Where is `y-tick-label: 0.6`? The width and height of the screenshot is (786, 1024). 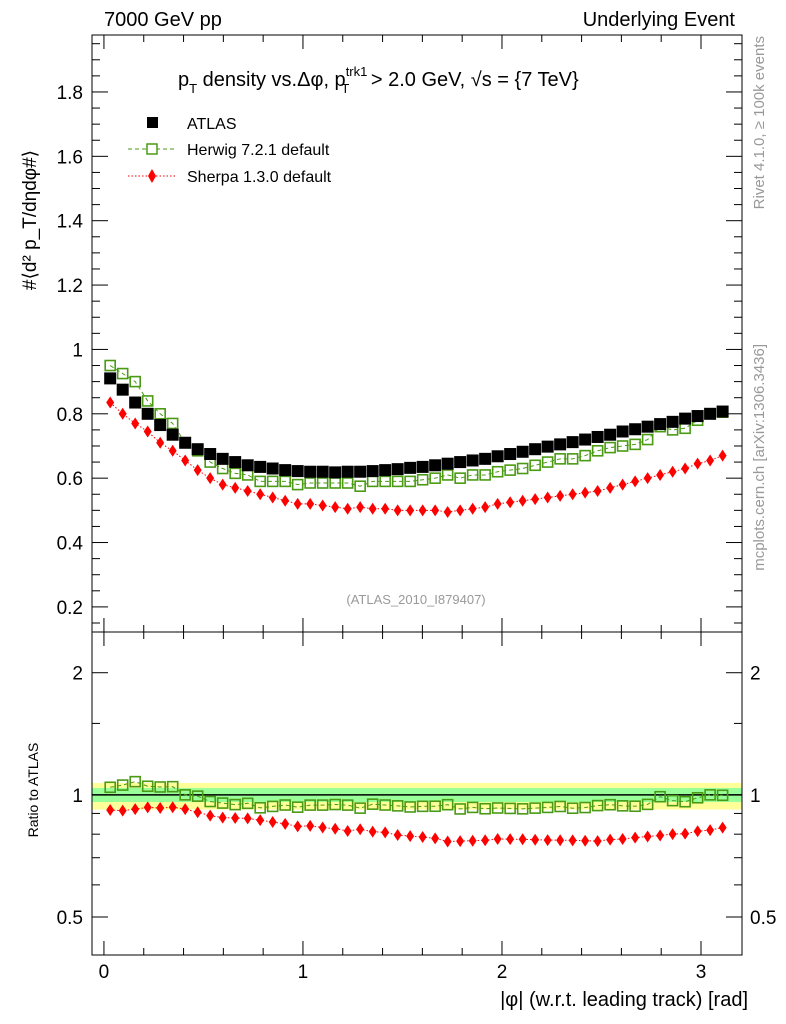 y-tick-label: 0.6 is located at coordinates (70, 479).